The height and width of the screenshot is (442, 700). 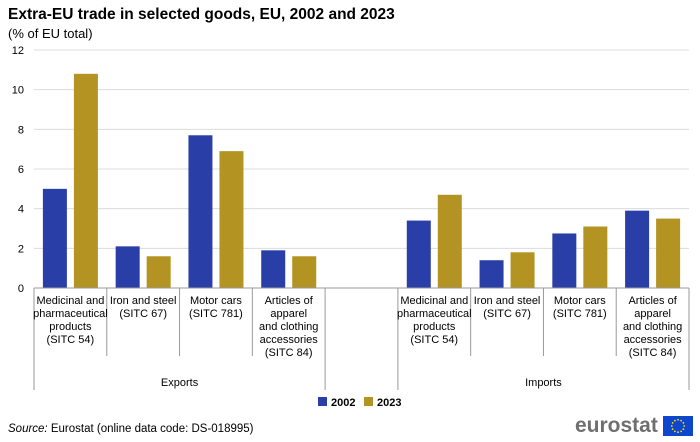 What do you see at coordinates (21, 170) in the screenshot?
I see `y-tick-label: 6` at bounding box center [21, 170].